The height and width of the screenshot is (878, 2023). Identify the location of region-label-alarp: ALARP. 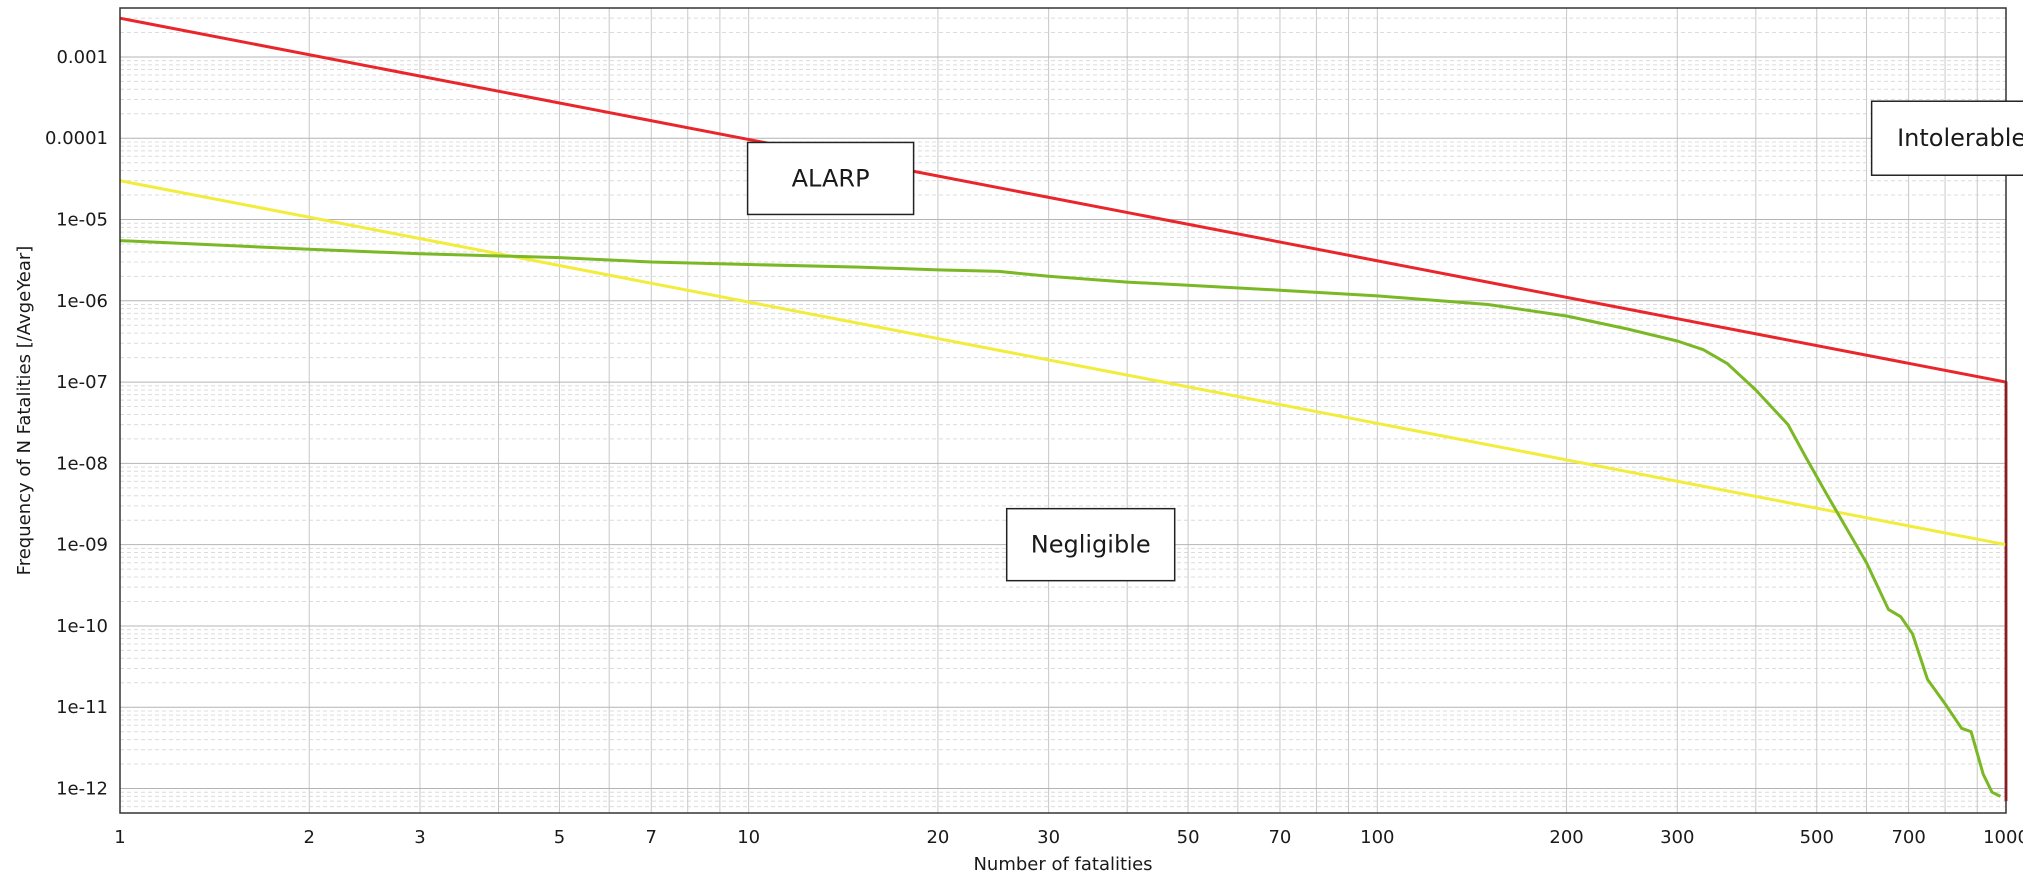
(830, 178).